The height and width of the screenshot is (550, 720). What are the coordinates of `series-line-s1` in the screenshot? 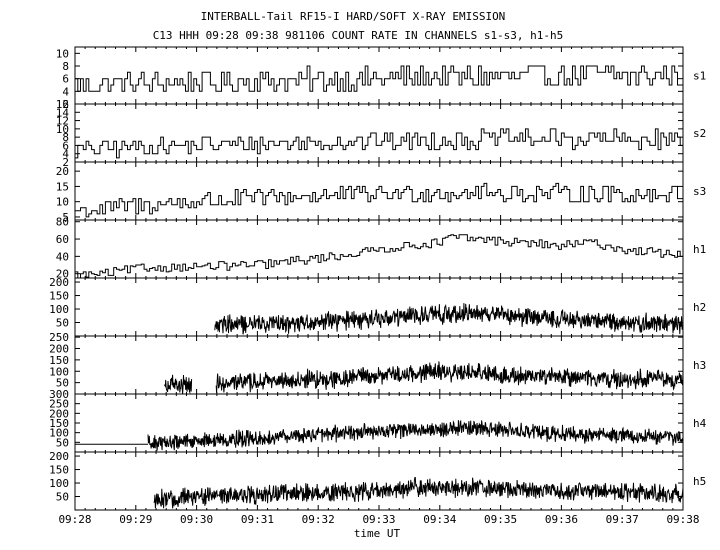 It's located at (379, 78).